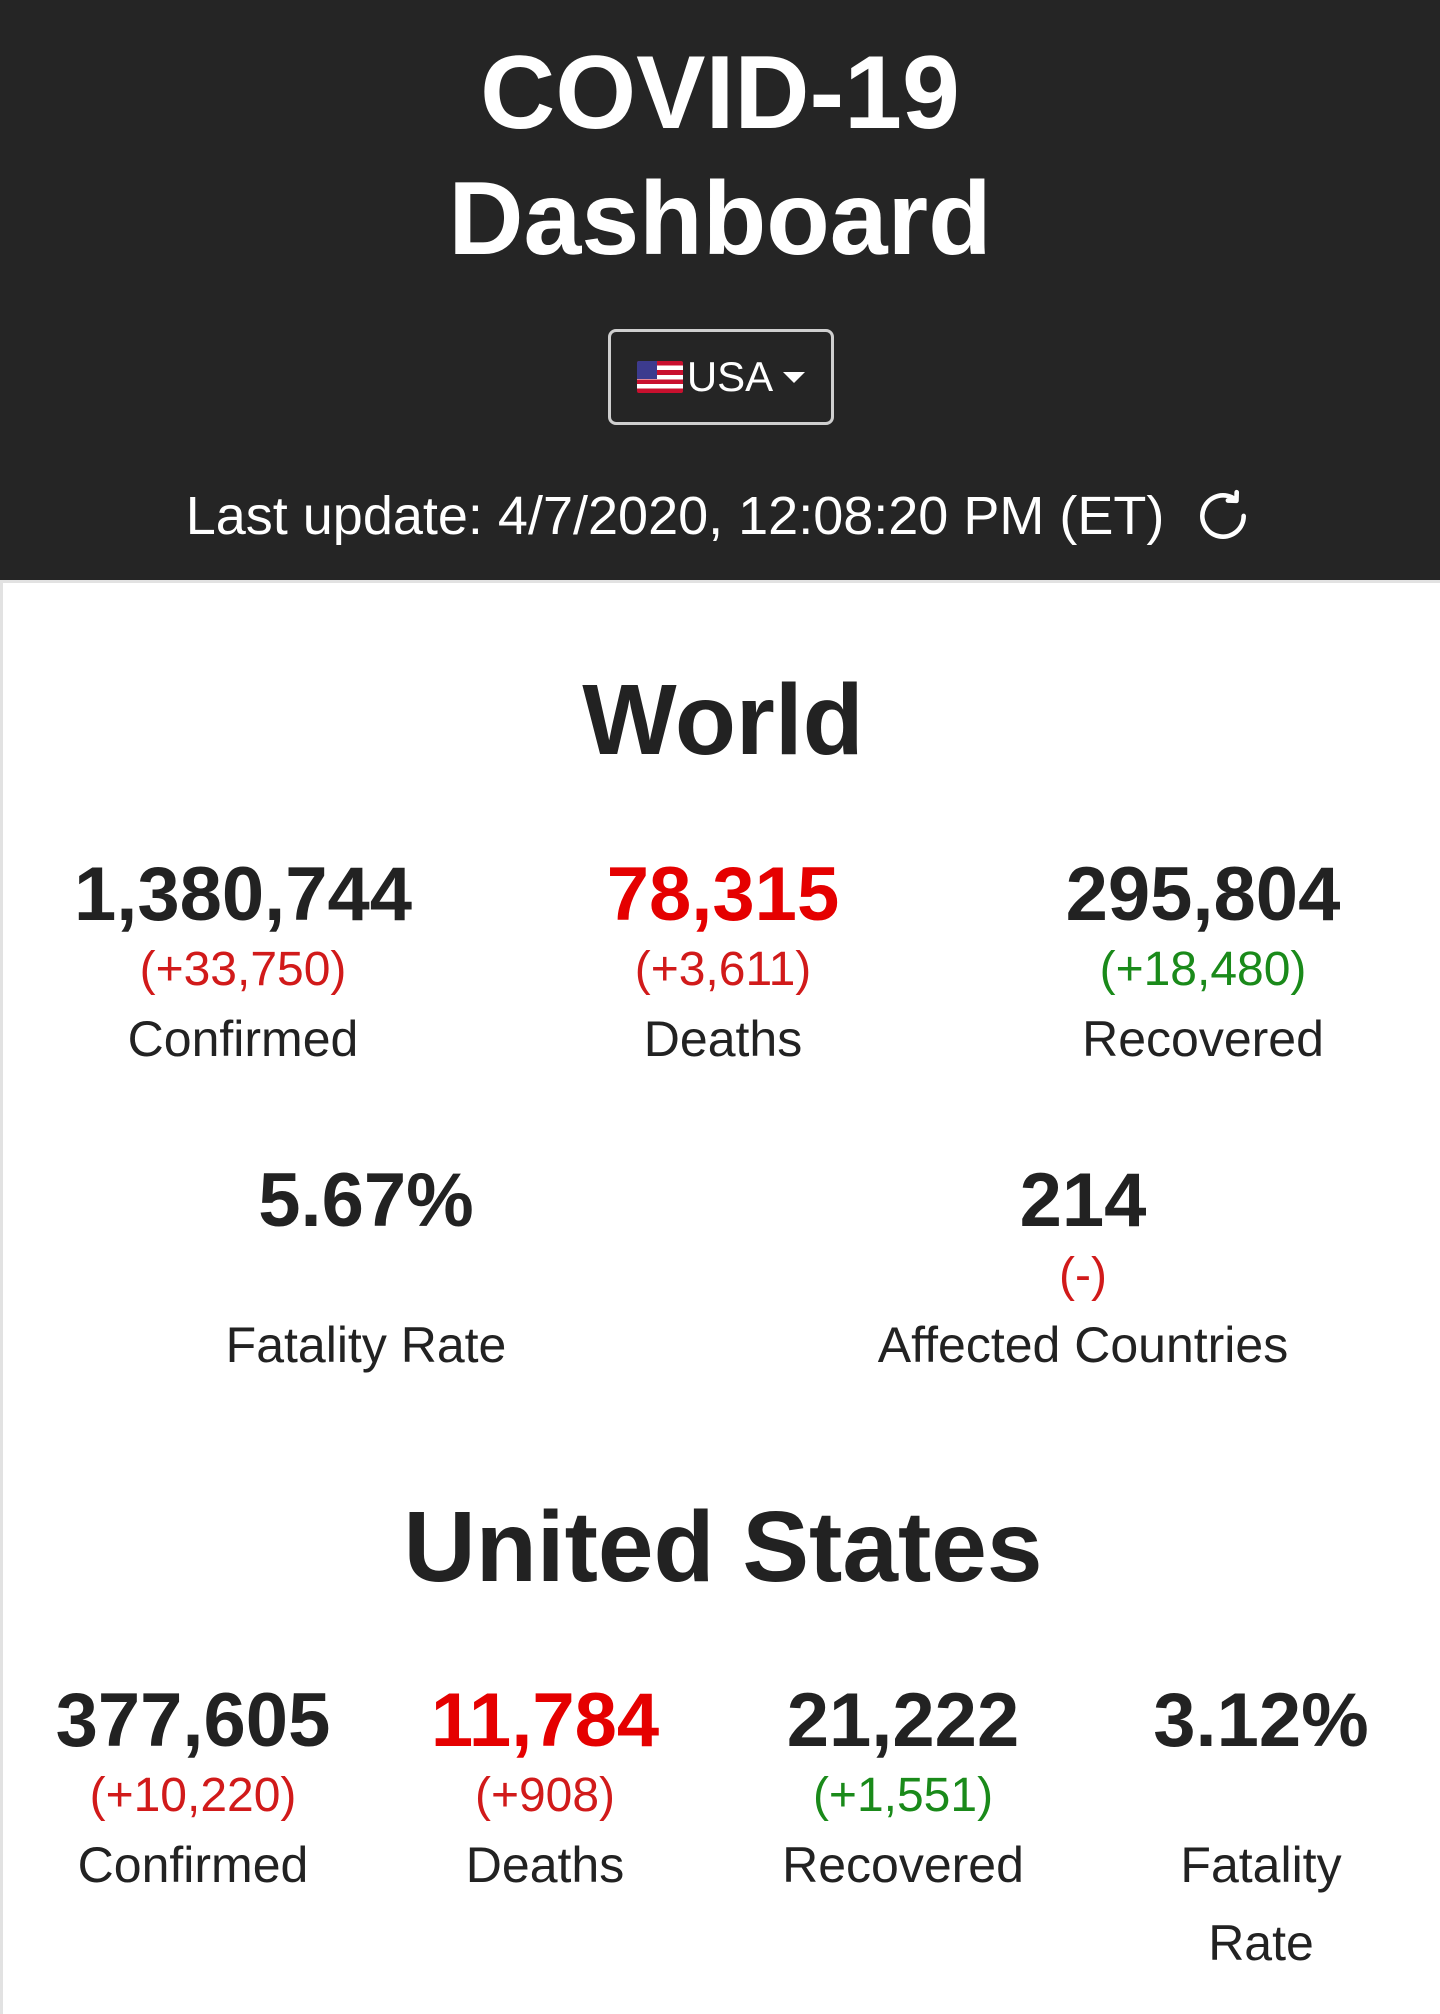  I want to click on usa-fatality-rate-label-line1: Fatality, so click(1261, 1865).